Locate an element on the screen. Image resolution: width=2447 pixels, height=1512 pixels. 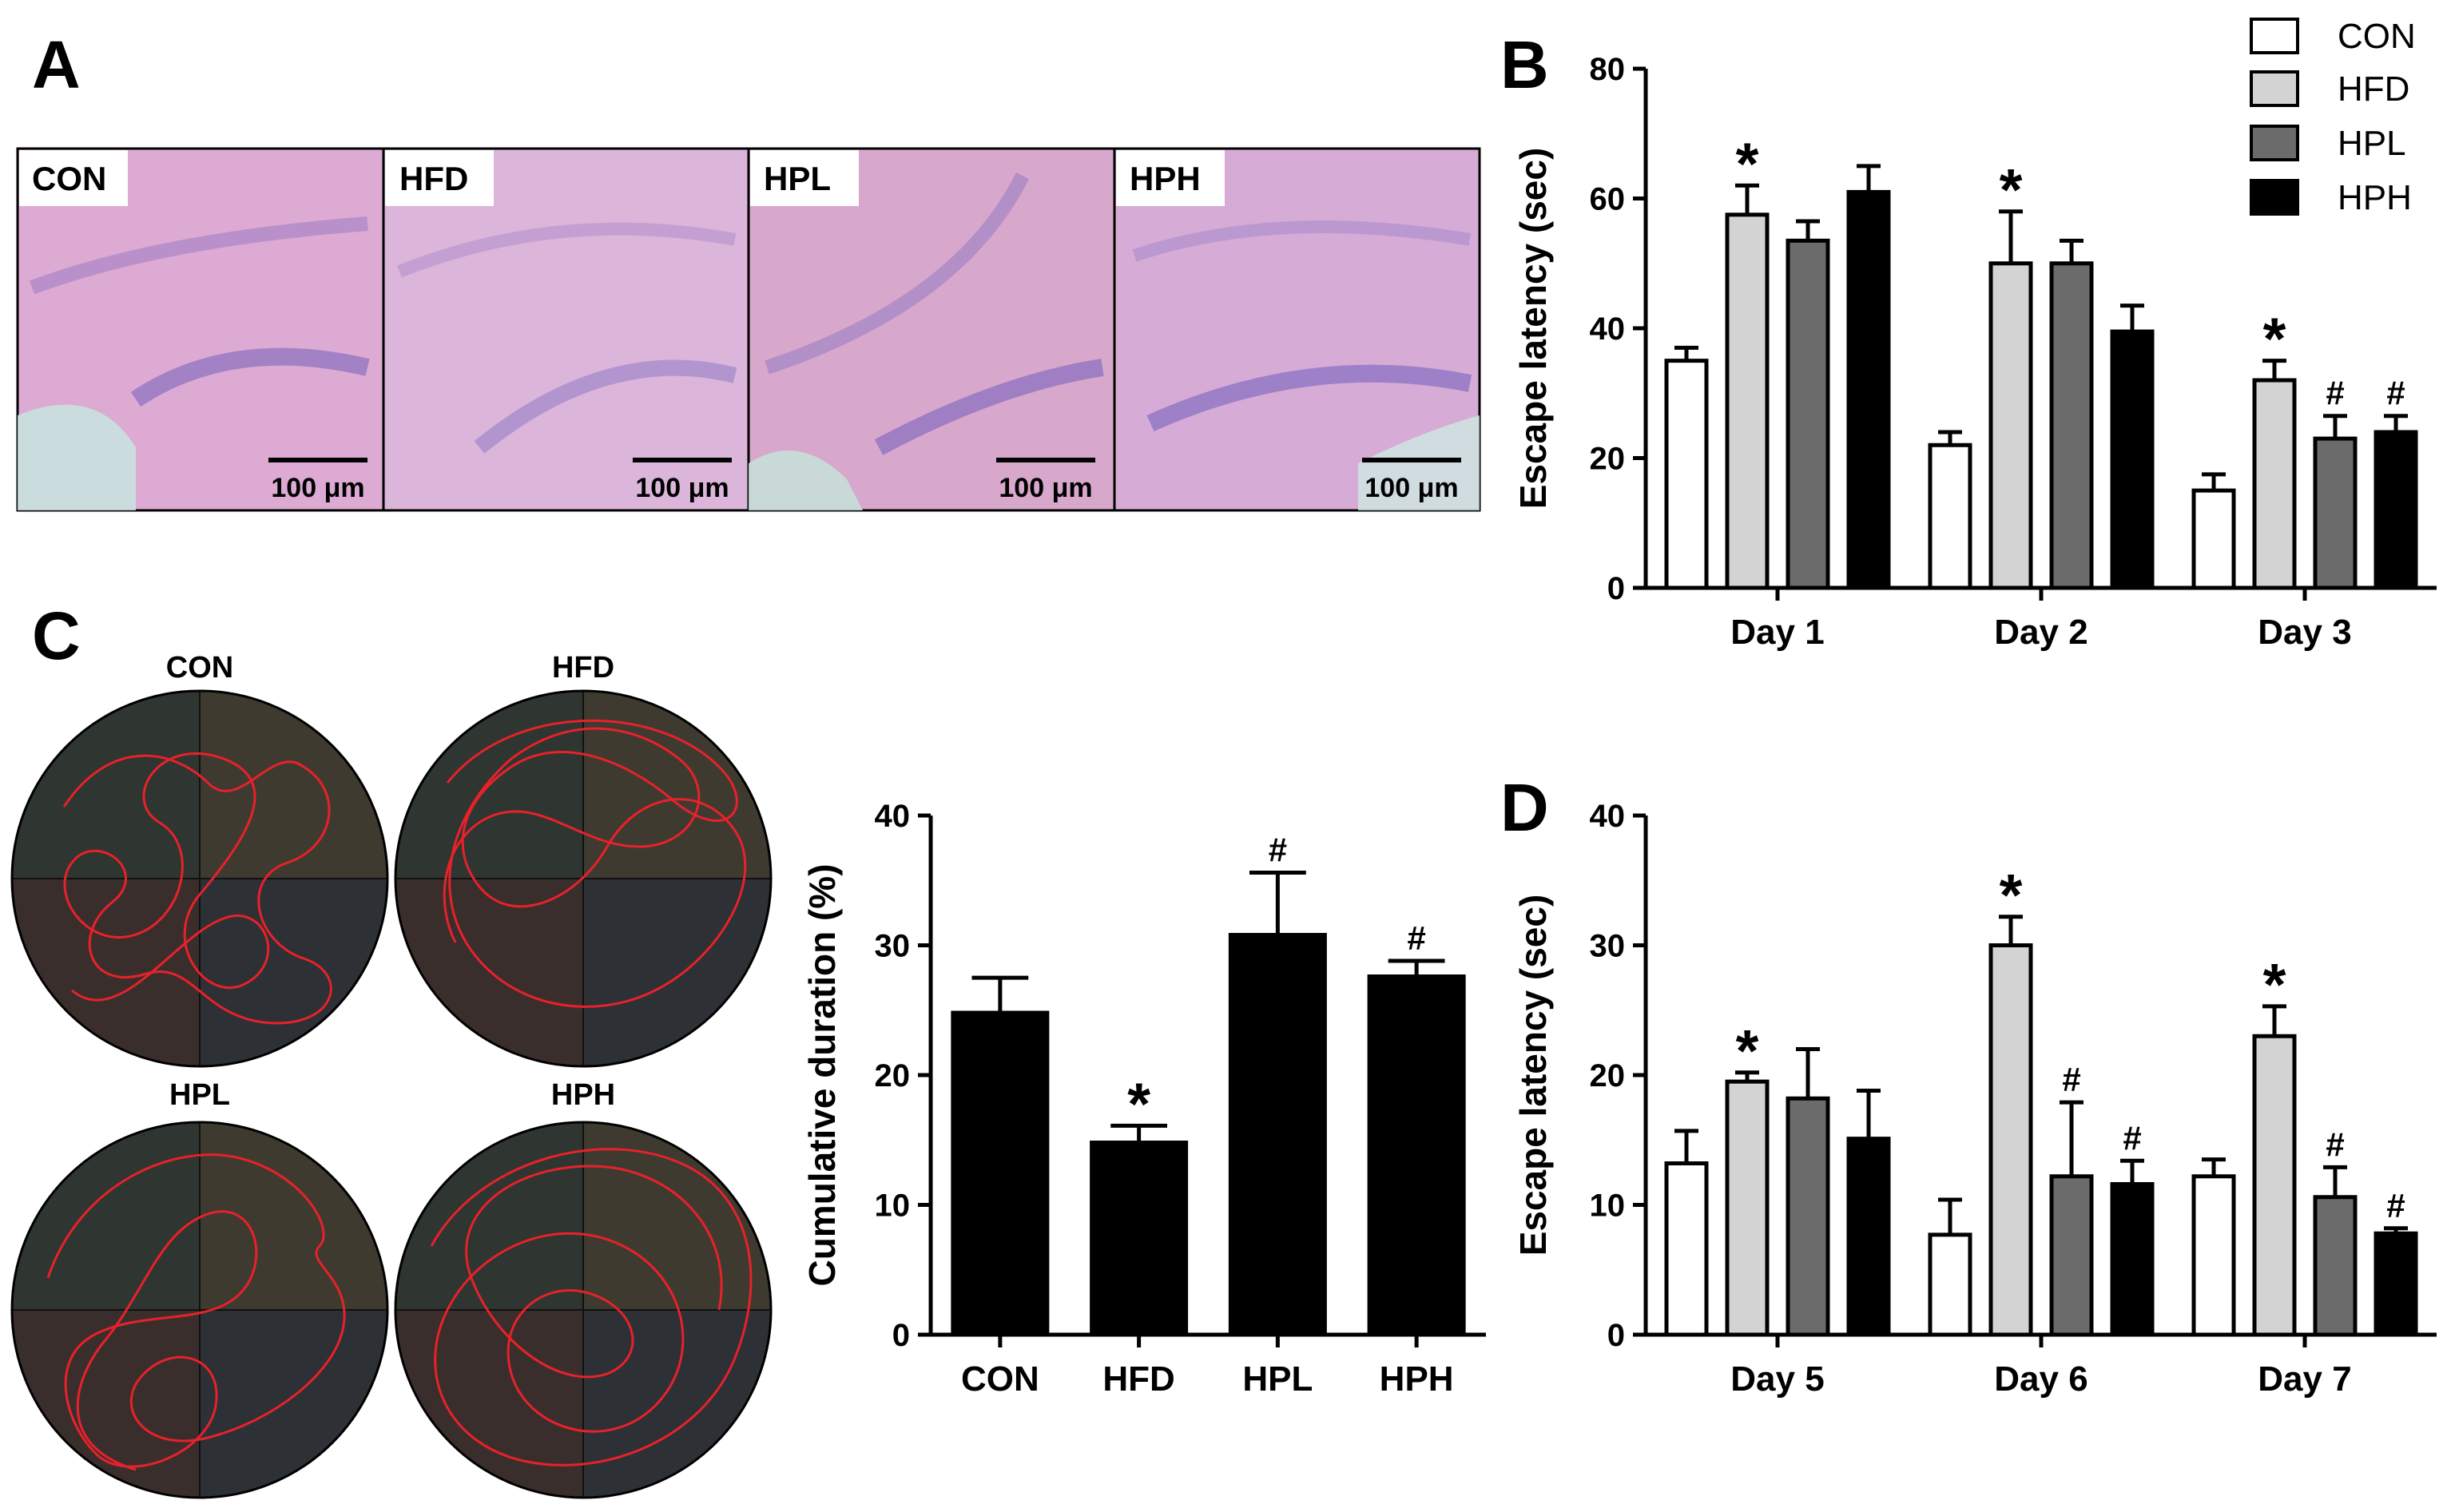
histology-image-hfd: HFD 100 μm is located at coordinates (566, 329).